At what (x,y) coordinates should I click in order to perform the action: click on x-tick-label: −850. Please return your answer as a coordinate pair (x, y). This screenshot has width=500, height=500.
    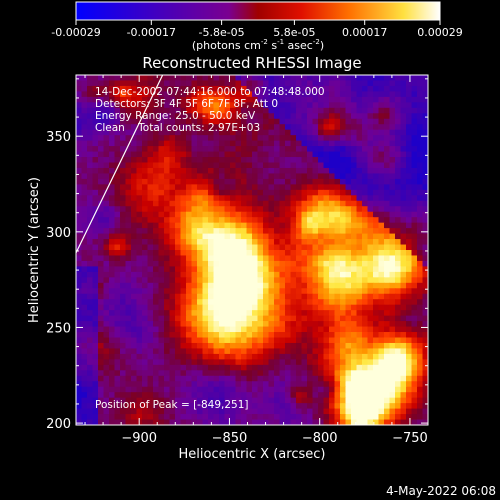
    Looking at the image, I should click on (230, 438).